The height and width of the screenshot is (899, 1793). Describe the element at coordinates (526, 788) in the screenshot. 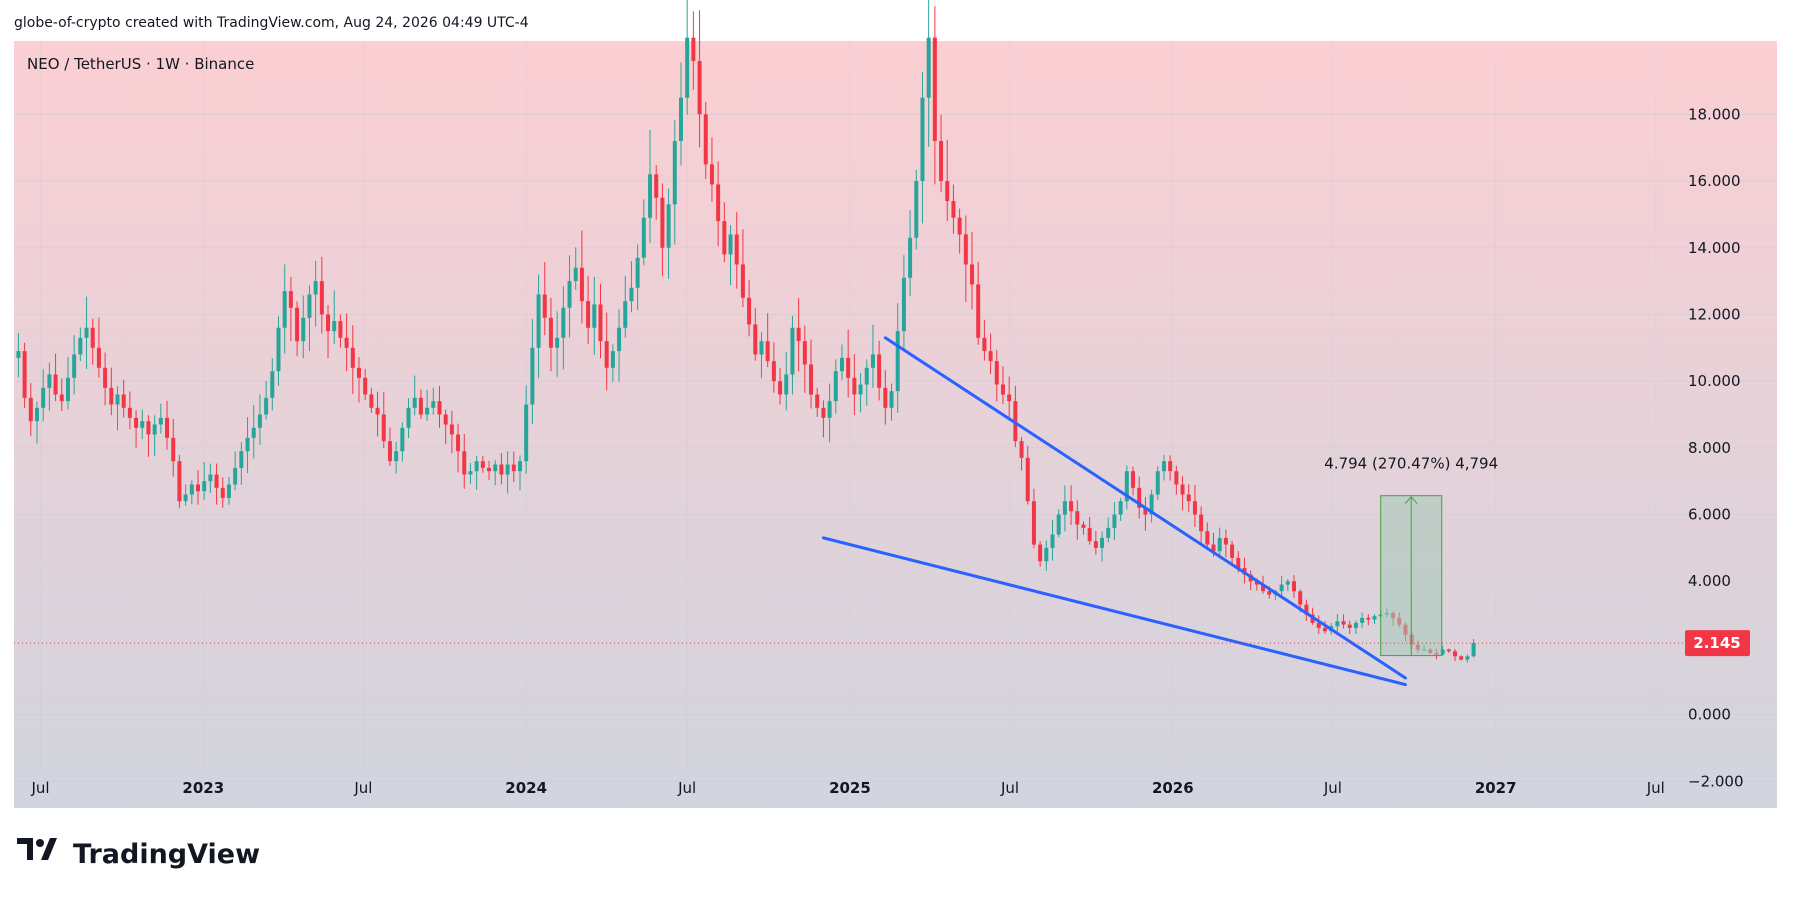

I see `x-tick-label-3: 2024` at that location.